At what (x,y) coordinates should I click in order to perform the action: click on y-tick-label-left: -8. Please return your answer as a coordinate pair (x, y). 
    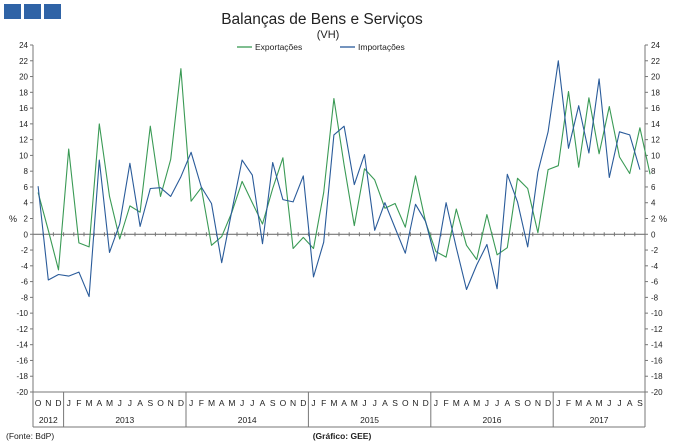
    Looking at the image, I should click on (25, 297).